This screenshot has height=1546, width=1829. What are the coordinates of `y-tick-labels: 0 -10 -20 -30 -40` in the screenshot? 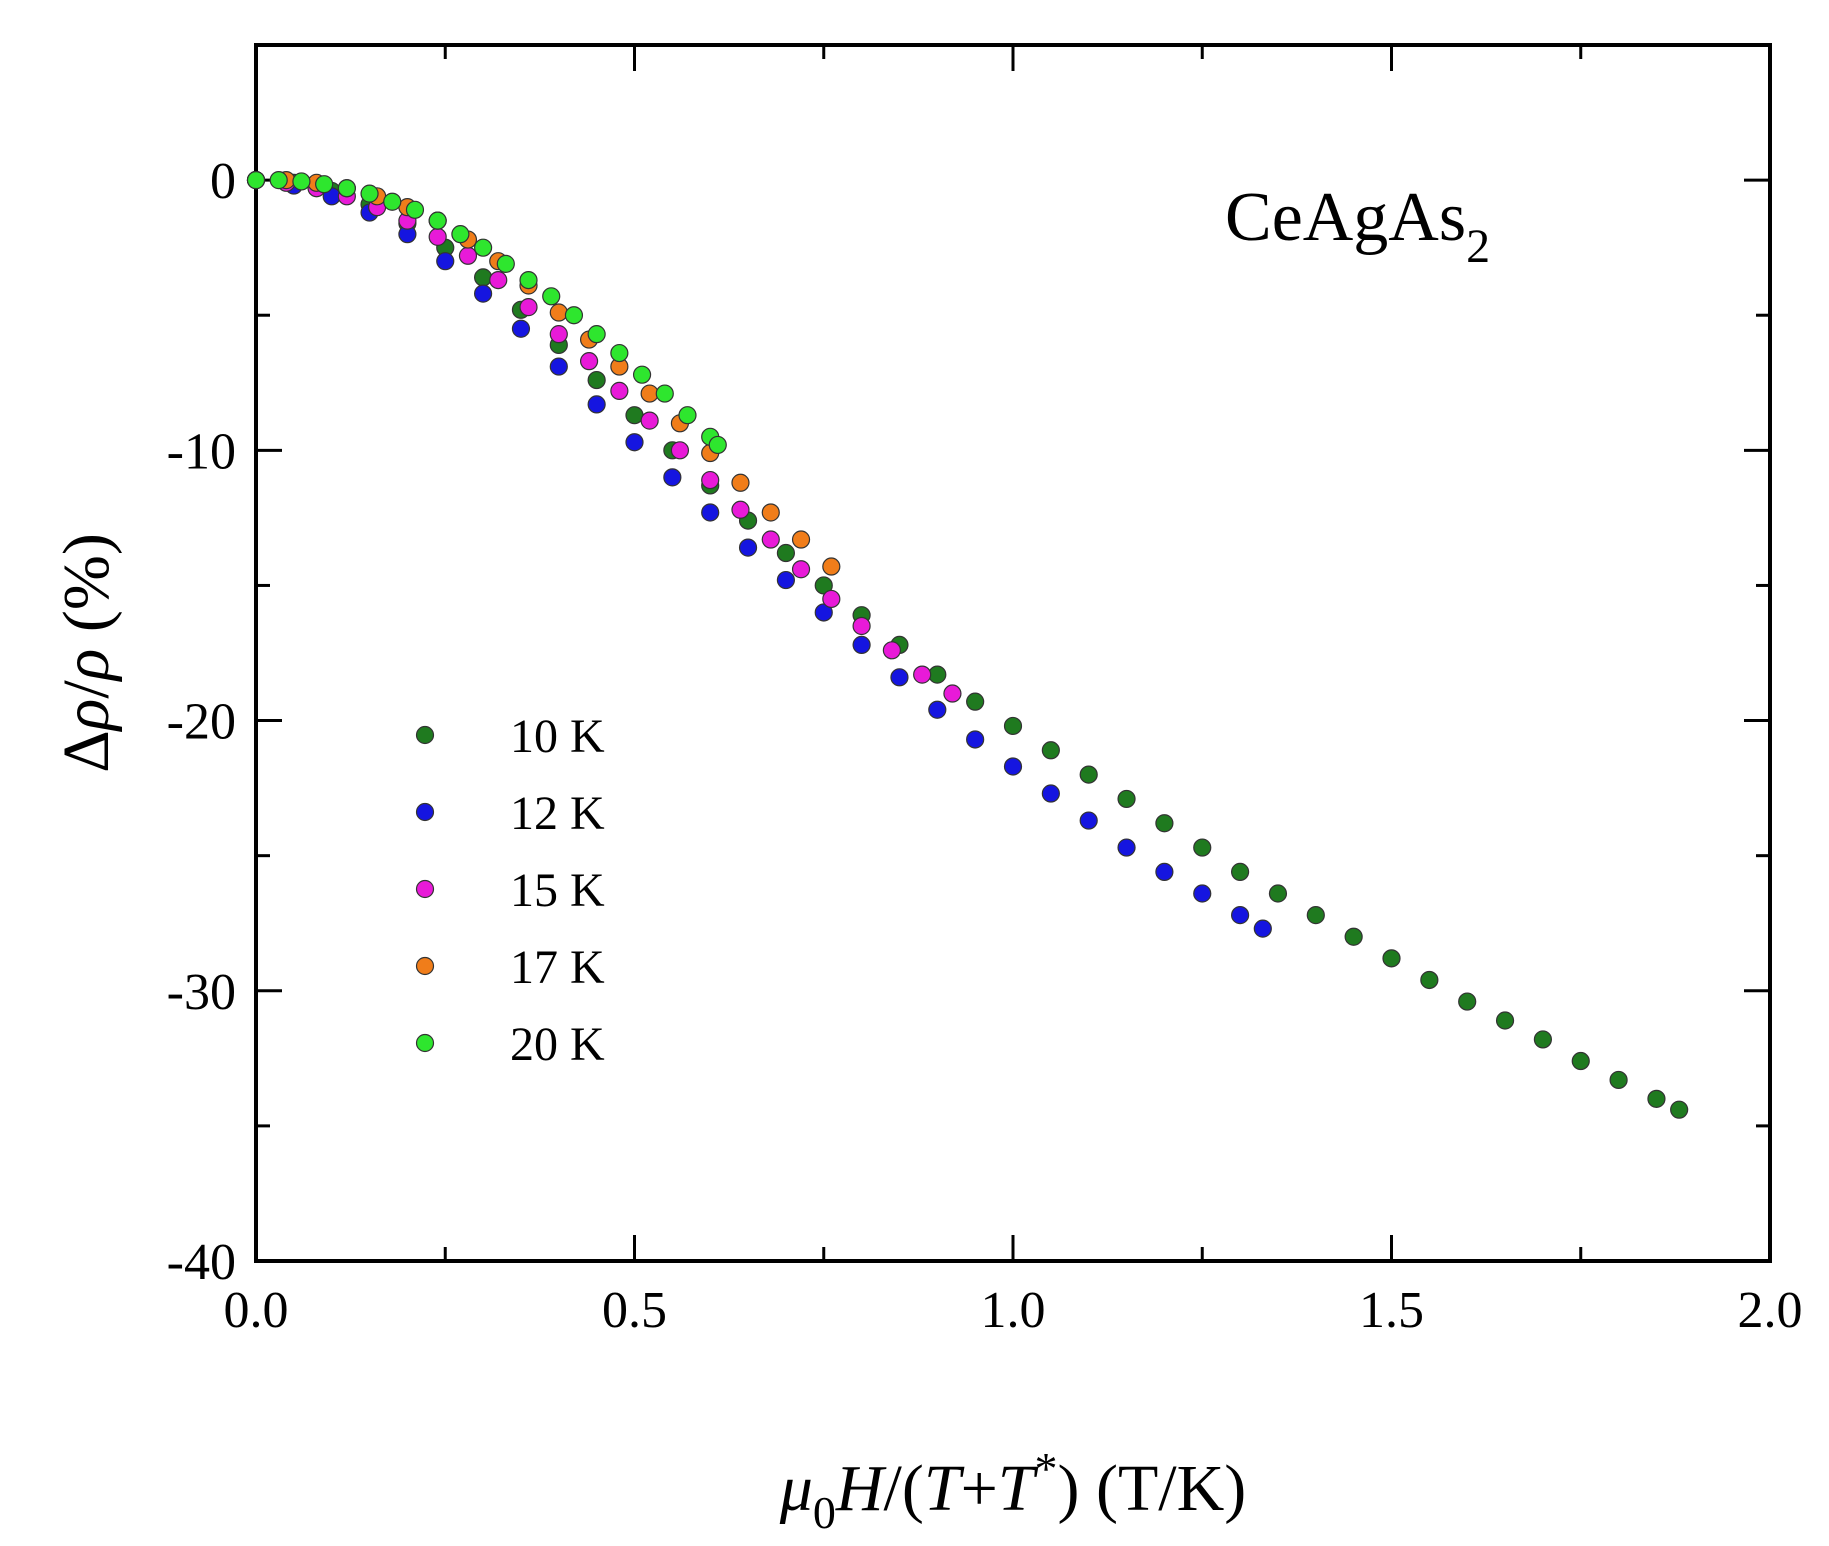 It's located at (201, 722).